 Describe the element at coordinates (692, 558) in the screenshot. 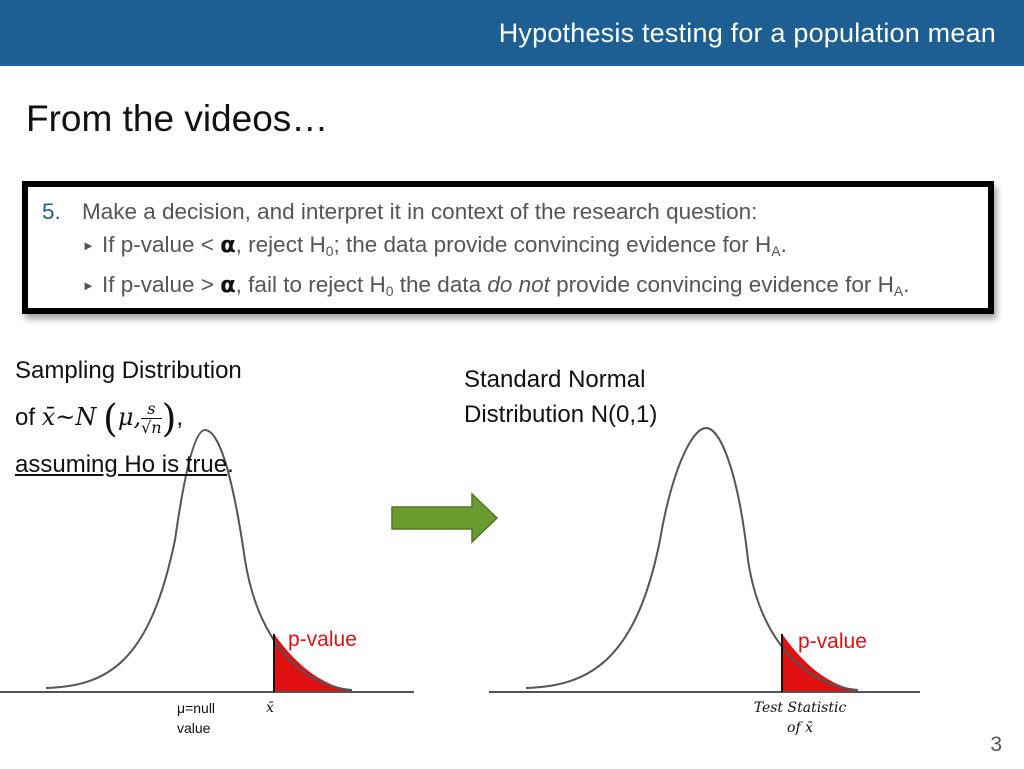

I see `right-normal-curve` at that location.